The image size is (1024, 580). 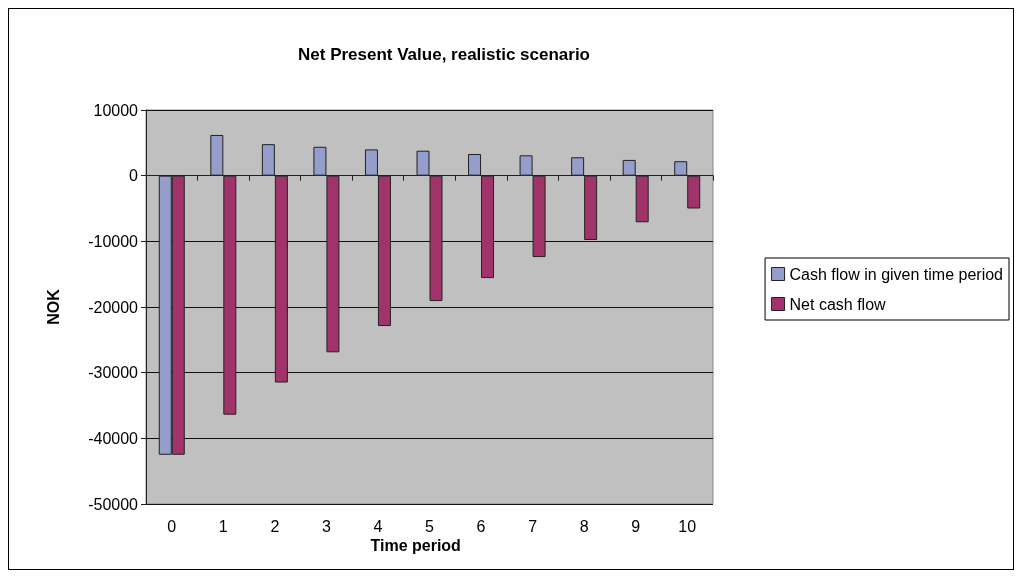 What do you see at coordinates (113, 307) in the screenshot?
I see `y-tick-label: -20000` at bounding box center [113, 307].